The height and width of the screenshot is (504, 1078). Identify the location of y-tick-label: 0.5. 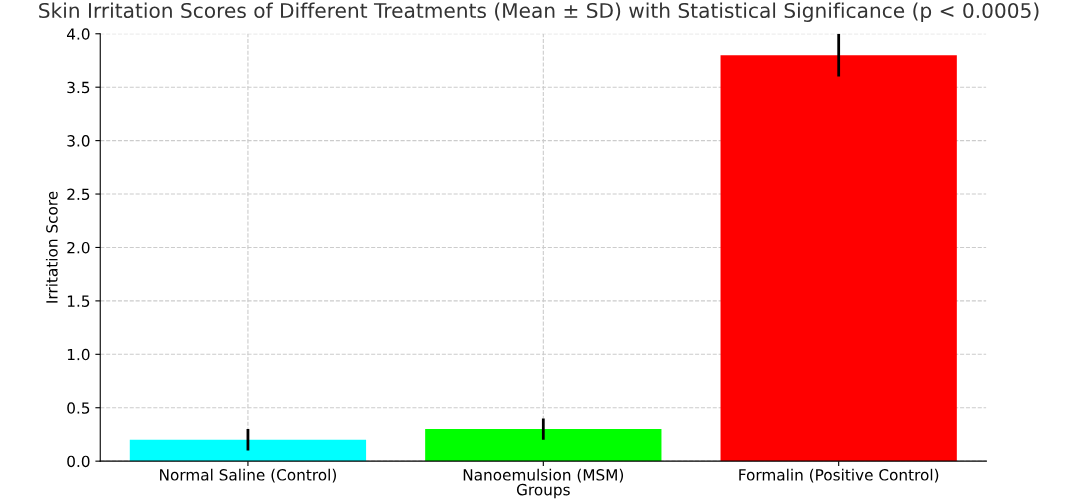
(78, 408).